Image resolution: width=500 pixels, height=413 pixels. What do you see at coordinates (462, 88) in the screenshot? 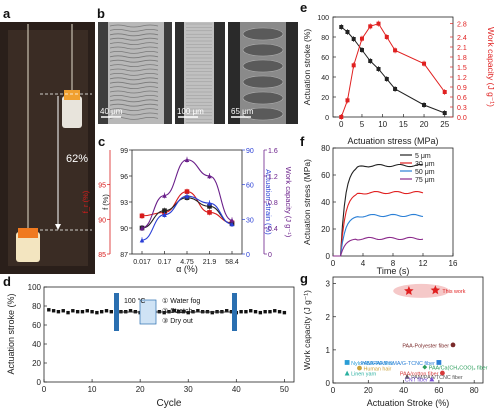
I see `panel-e-ytick-label-1: 0.9` at bounding box center [462, 88].